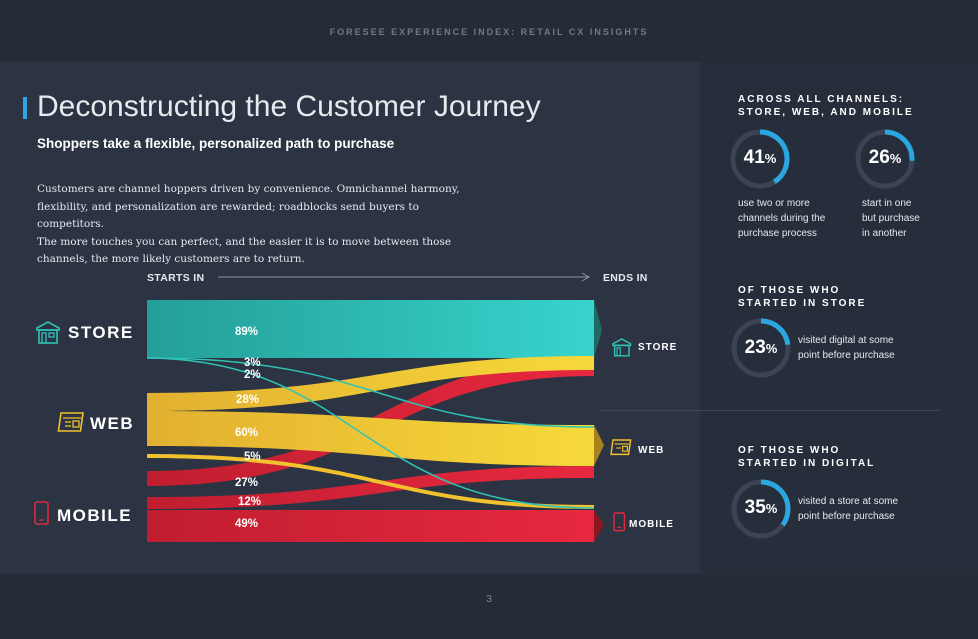 The width and height of the screenshot is (978, 639). Describe the element at coordinates (822, 334) in the screenshot. I see `stat-rings` at that location.